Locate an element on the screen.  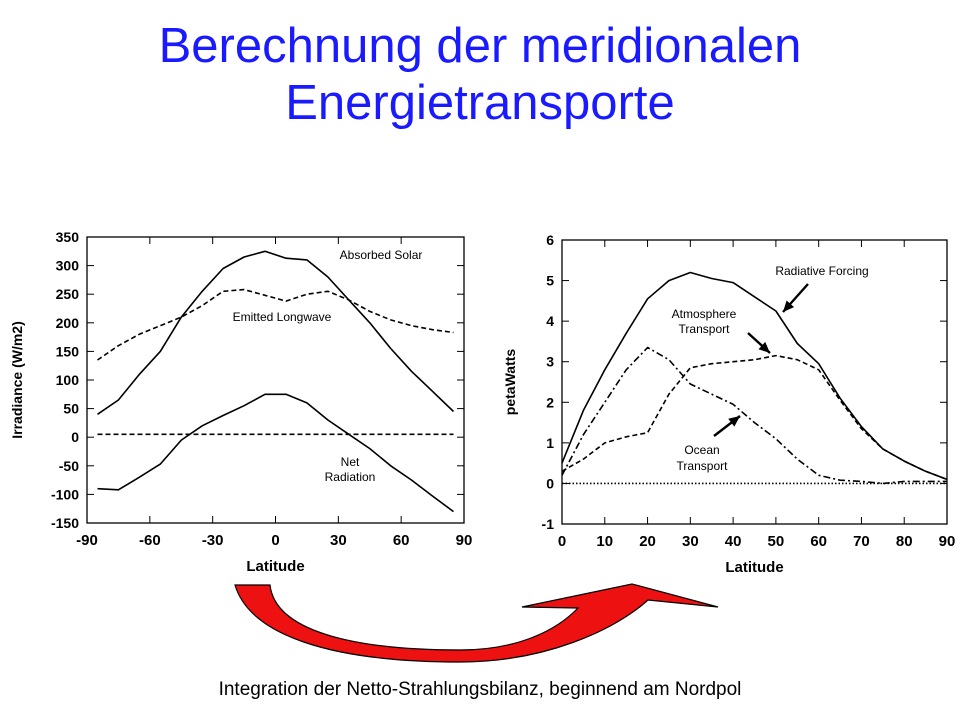
y-tick-label: 200 is located at coordinates (68, 323).